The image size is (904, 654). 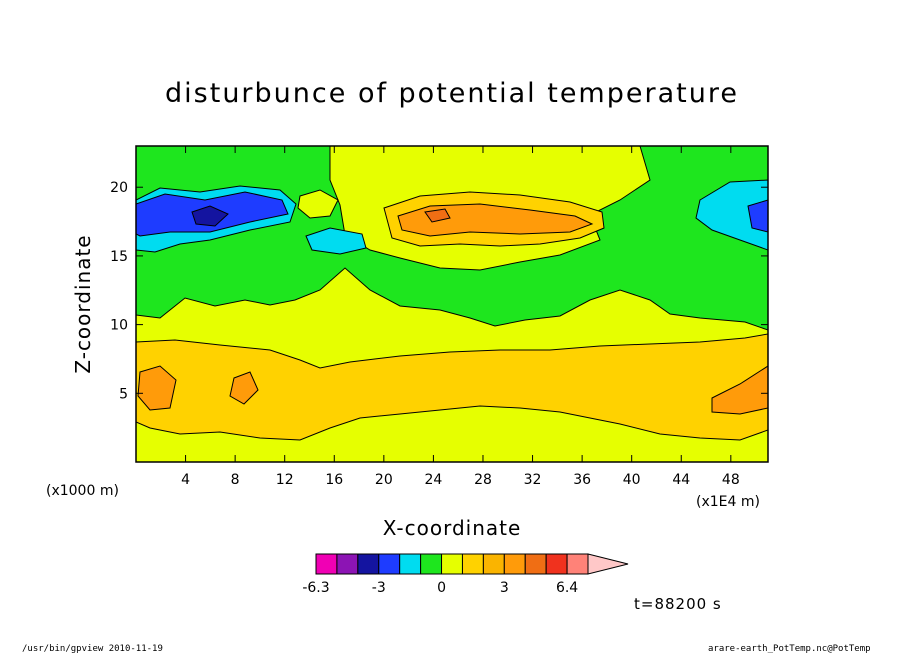 I want to click on colorbar-extend-arrow, so click(x=608, y=564).